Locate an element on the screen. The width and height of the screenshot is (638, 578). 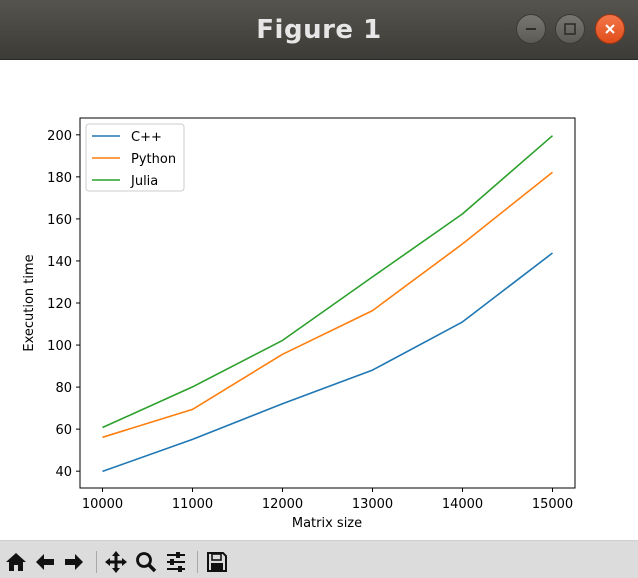
save-icon is located at coordinates (217, 562).